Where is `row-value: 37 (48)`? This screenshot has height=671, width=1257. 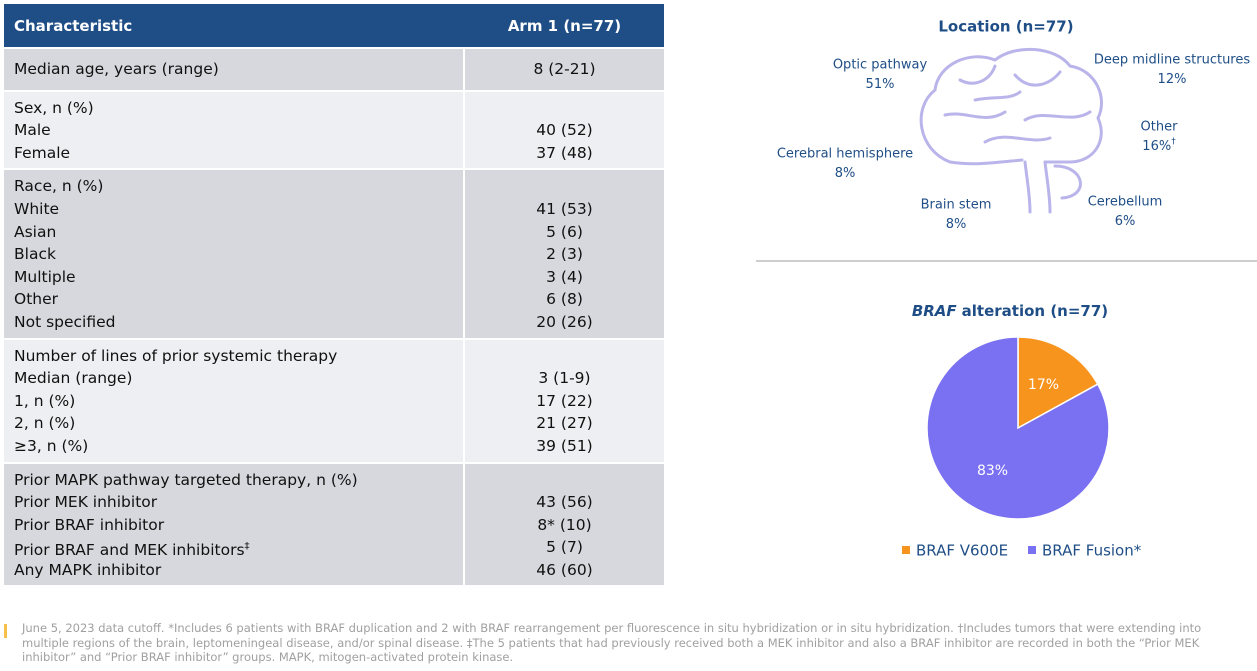 row-value: 37 (48) is located at coordinates (564, 152).